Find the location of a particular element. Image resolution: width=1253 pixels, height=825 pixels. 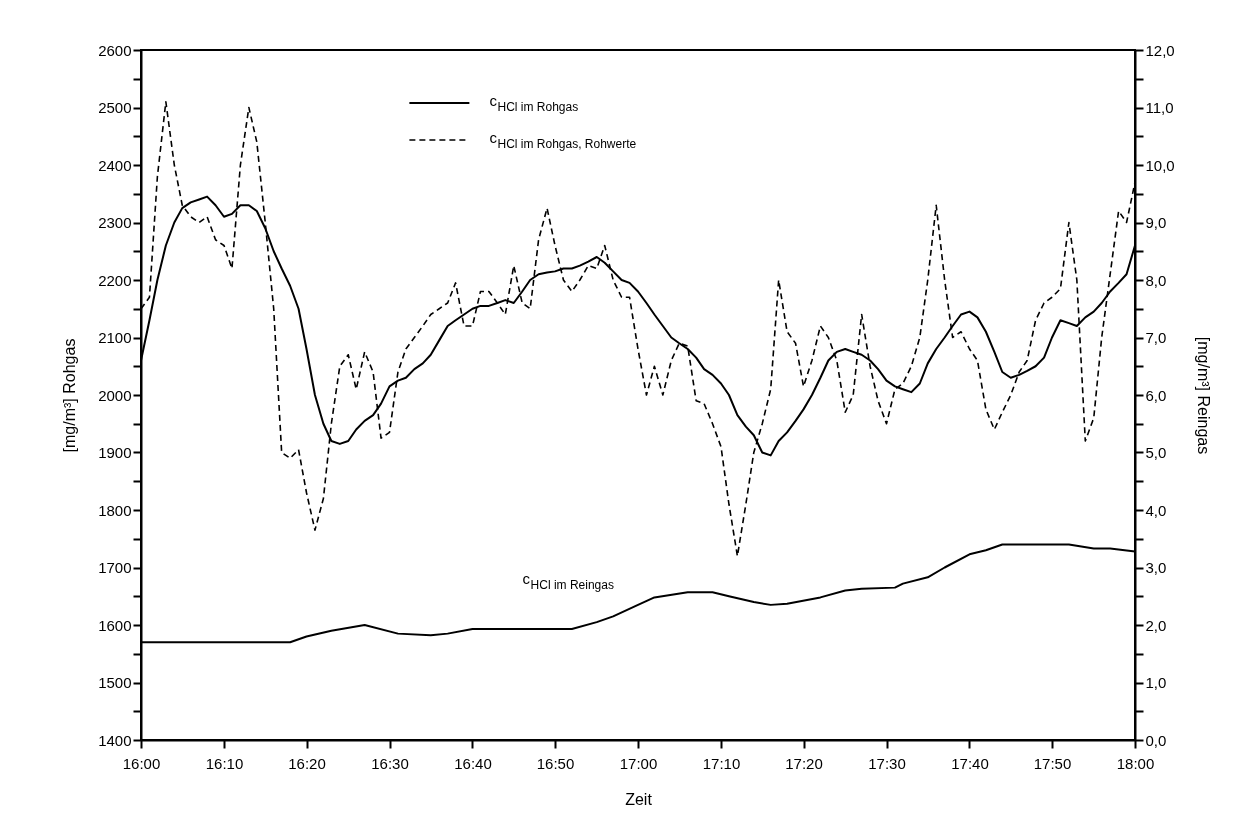

x-tick-label: 16:40 is located at coordinates (473, 763).